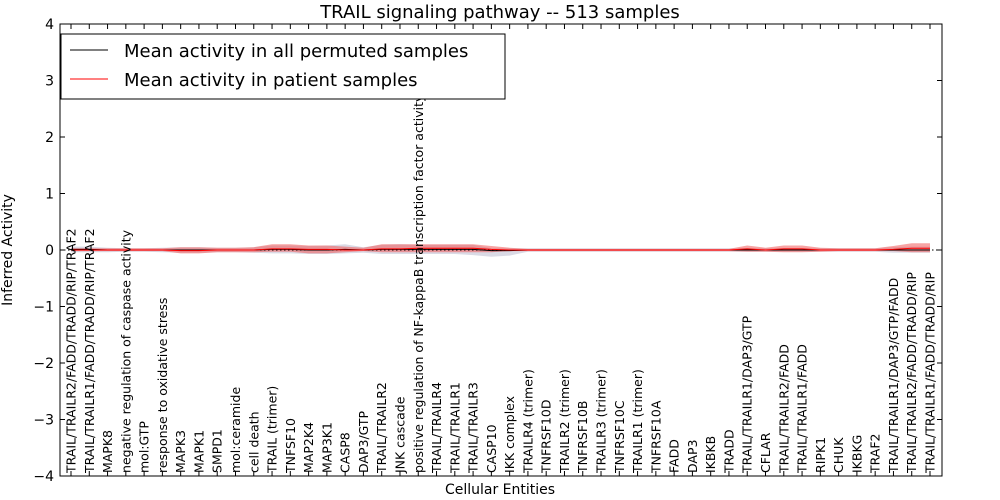 The width and height of the screenshot is (1000, 500). Describe the element at coordinates (43, 477) in the screenshot. I see `y-tick-label: −4` at that location.